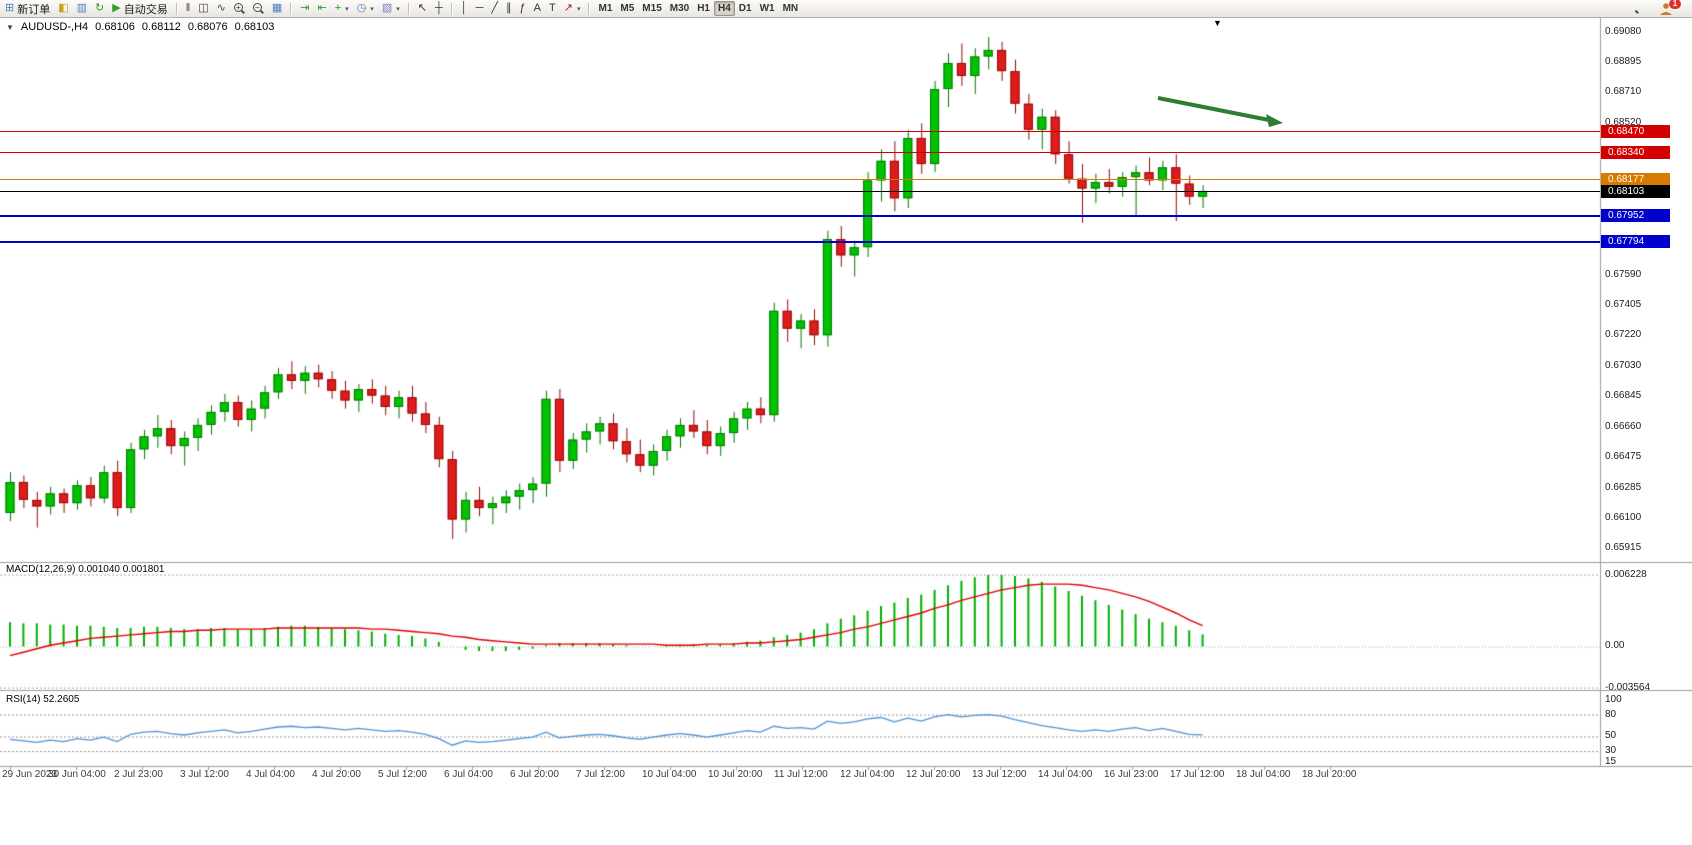 The image size is (1692, 845). What do you see at coordinates (27, 8) in the screenshot?
I see `new-order-button: ⊞ 新订单` at bounding box center [27, 8].